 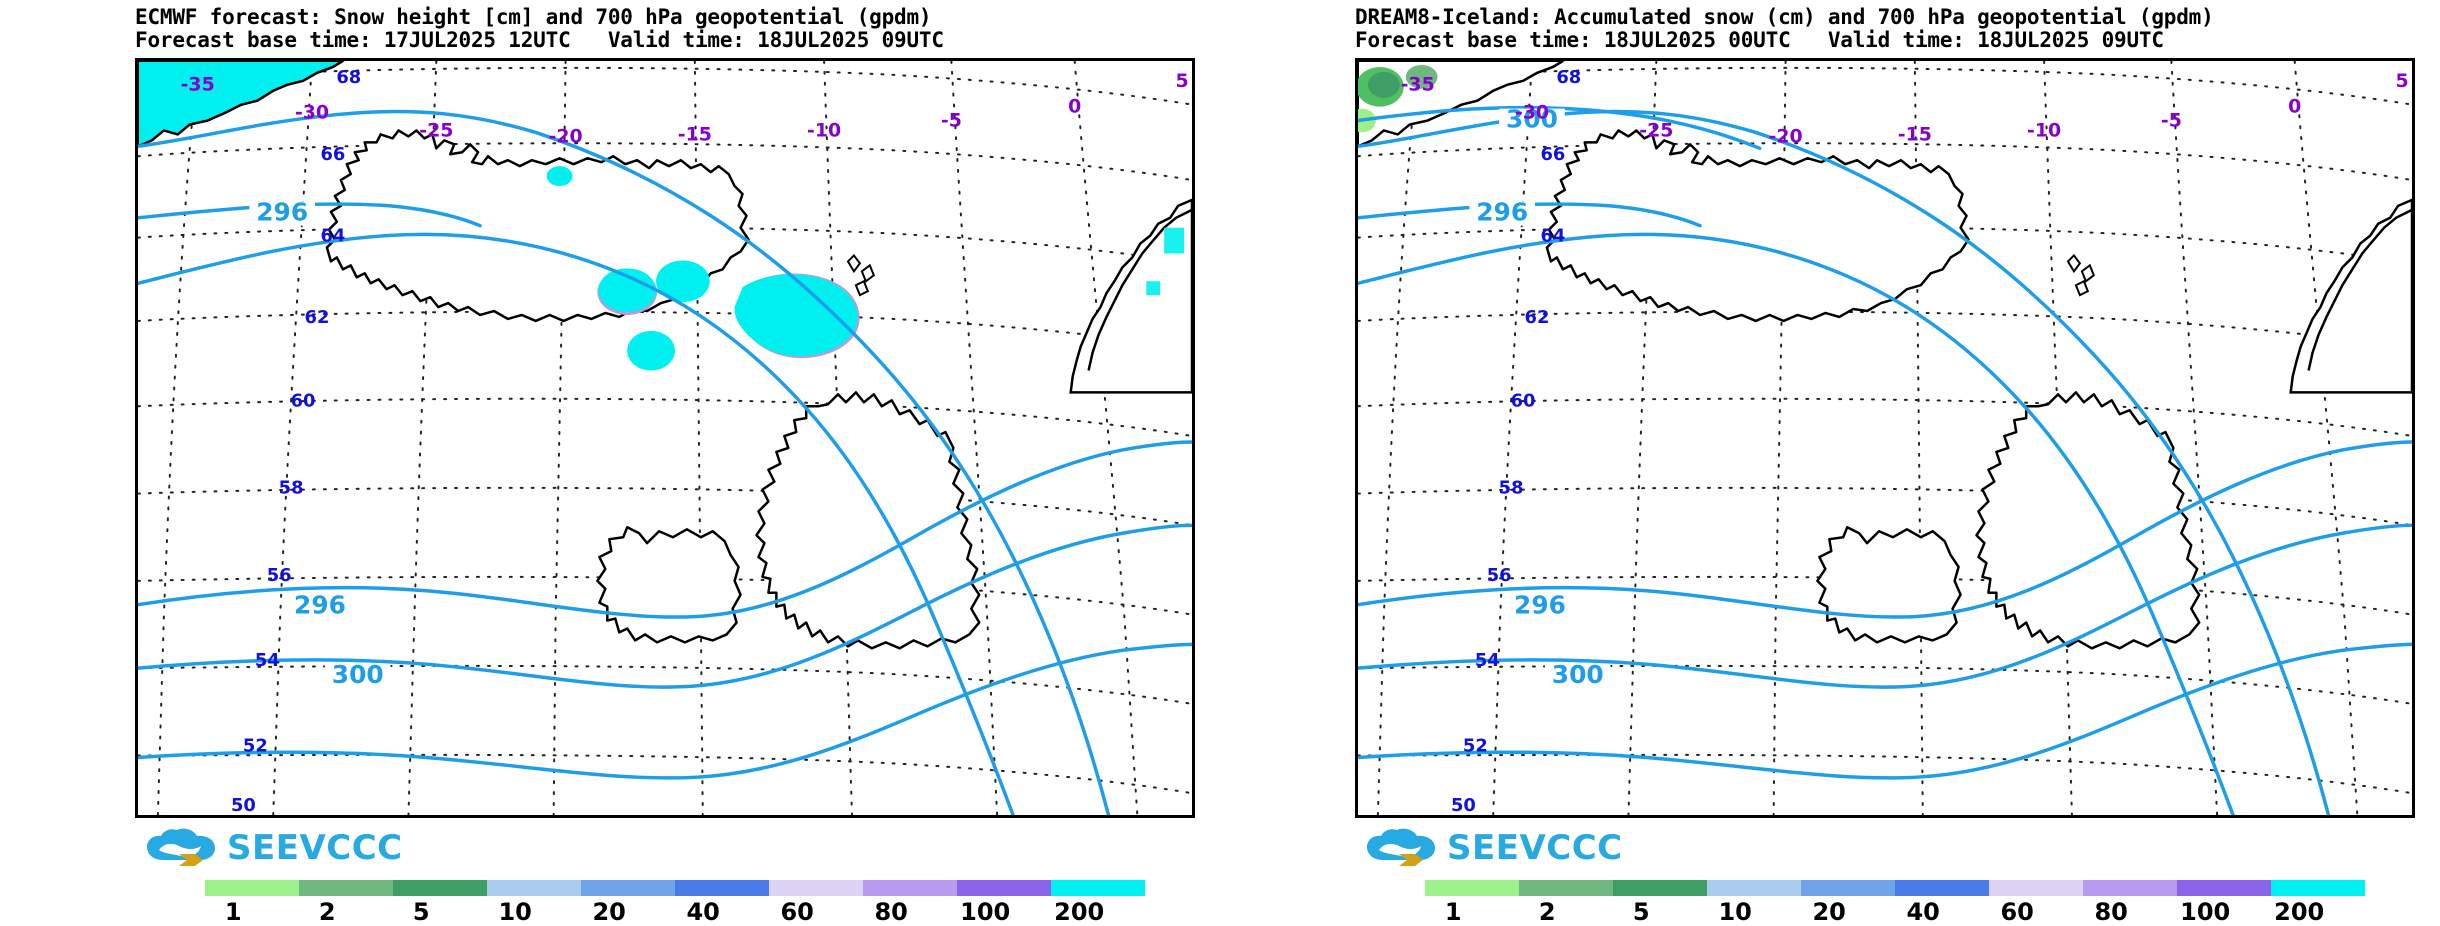 I want to click on colorbar-dream8: 1 2 5 10 20 40 60 80 100 200, so click(x=1895, y=903).